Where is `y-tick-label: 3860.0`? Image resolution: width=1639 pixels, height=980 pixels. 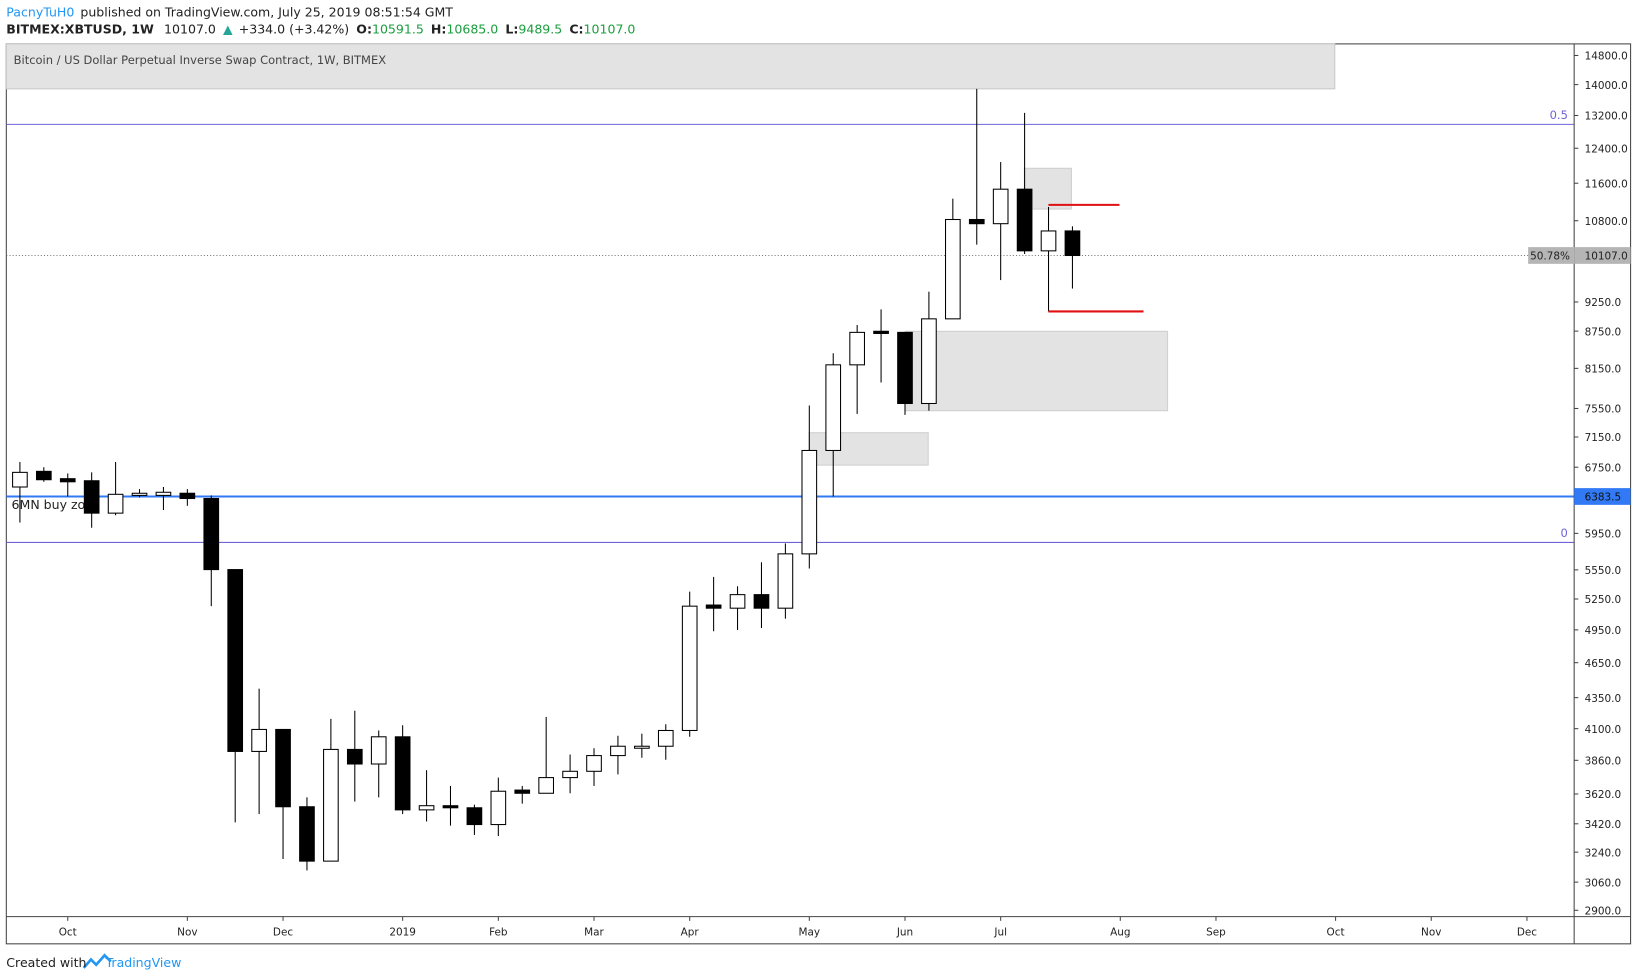 y-tick-label: 3860.0 is located at coordinates (1603, 761).